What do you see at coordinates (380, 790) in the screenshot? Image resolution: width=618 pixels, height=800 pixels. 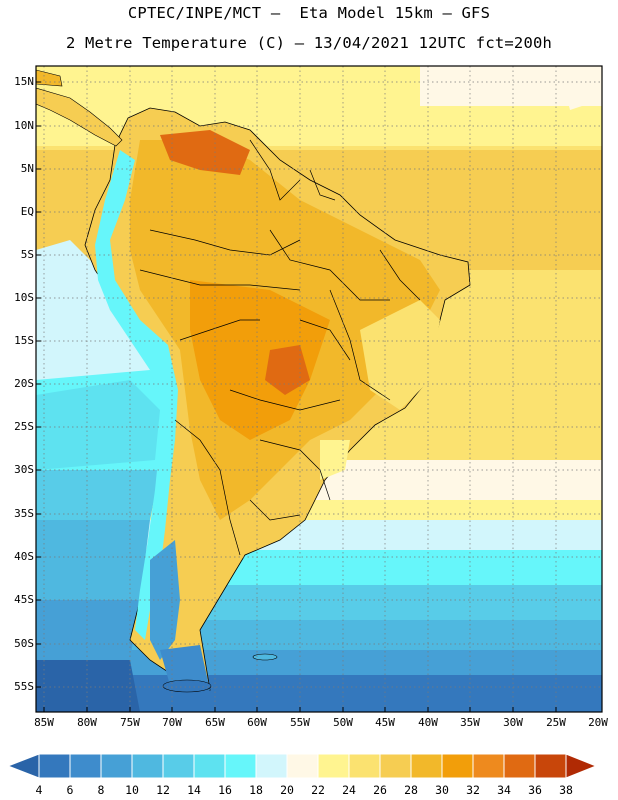 I see `colorbar-label: 26` at bounding box center [380, 790].